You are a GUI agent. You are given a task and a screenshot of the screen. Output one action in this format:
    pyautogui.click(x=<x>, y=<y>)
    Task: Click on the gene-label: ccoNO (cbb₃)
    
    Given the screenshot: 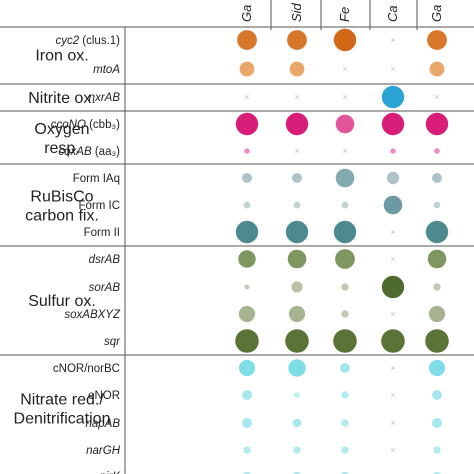 What is the action you would take?
    pyautogui.click(x=85, y=125)
    